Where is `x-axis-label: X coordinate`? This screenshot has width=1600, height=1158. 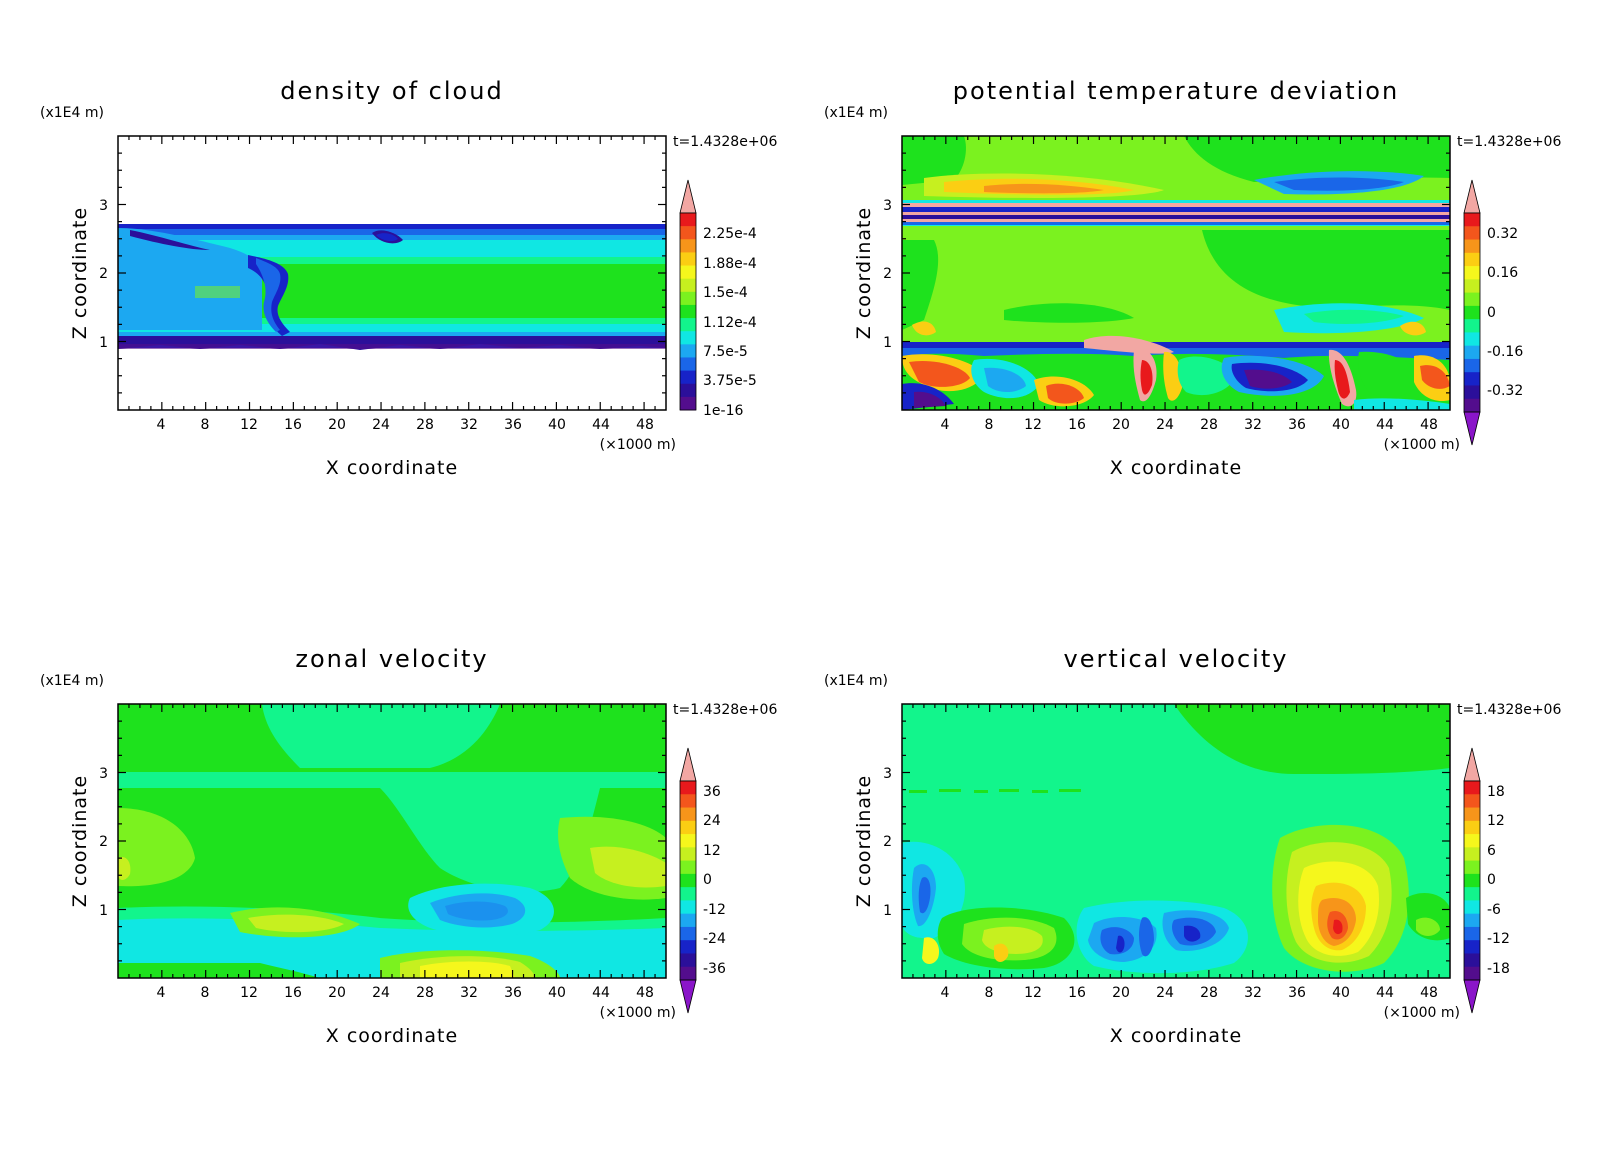 x-axis-label: X coordinate is located at coordinates (392, 1036).